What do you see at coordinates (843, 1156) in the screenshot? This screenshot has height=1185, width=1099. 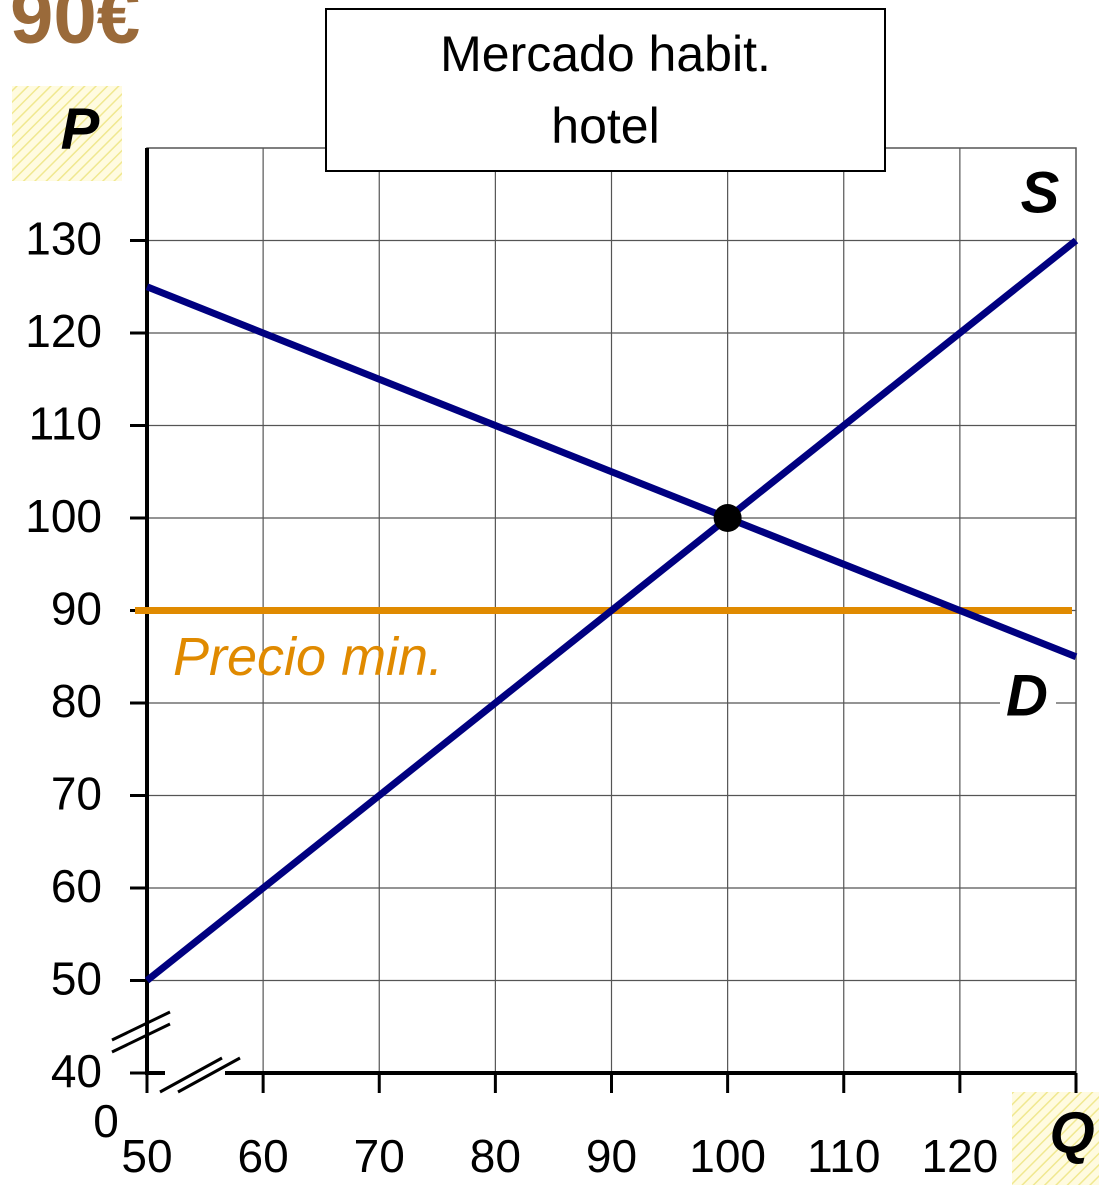 I see `x-tick-label: 110` at bounding box center [843, 1156].